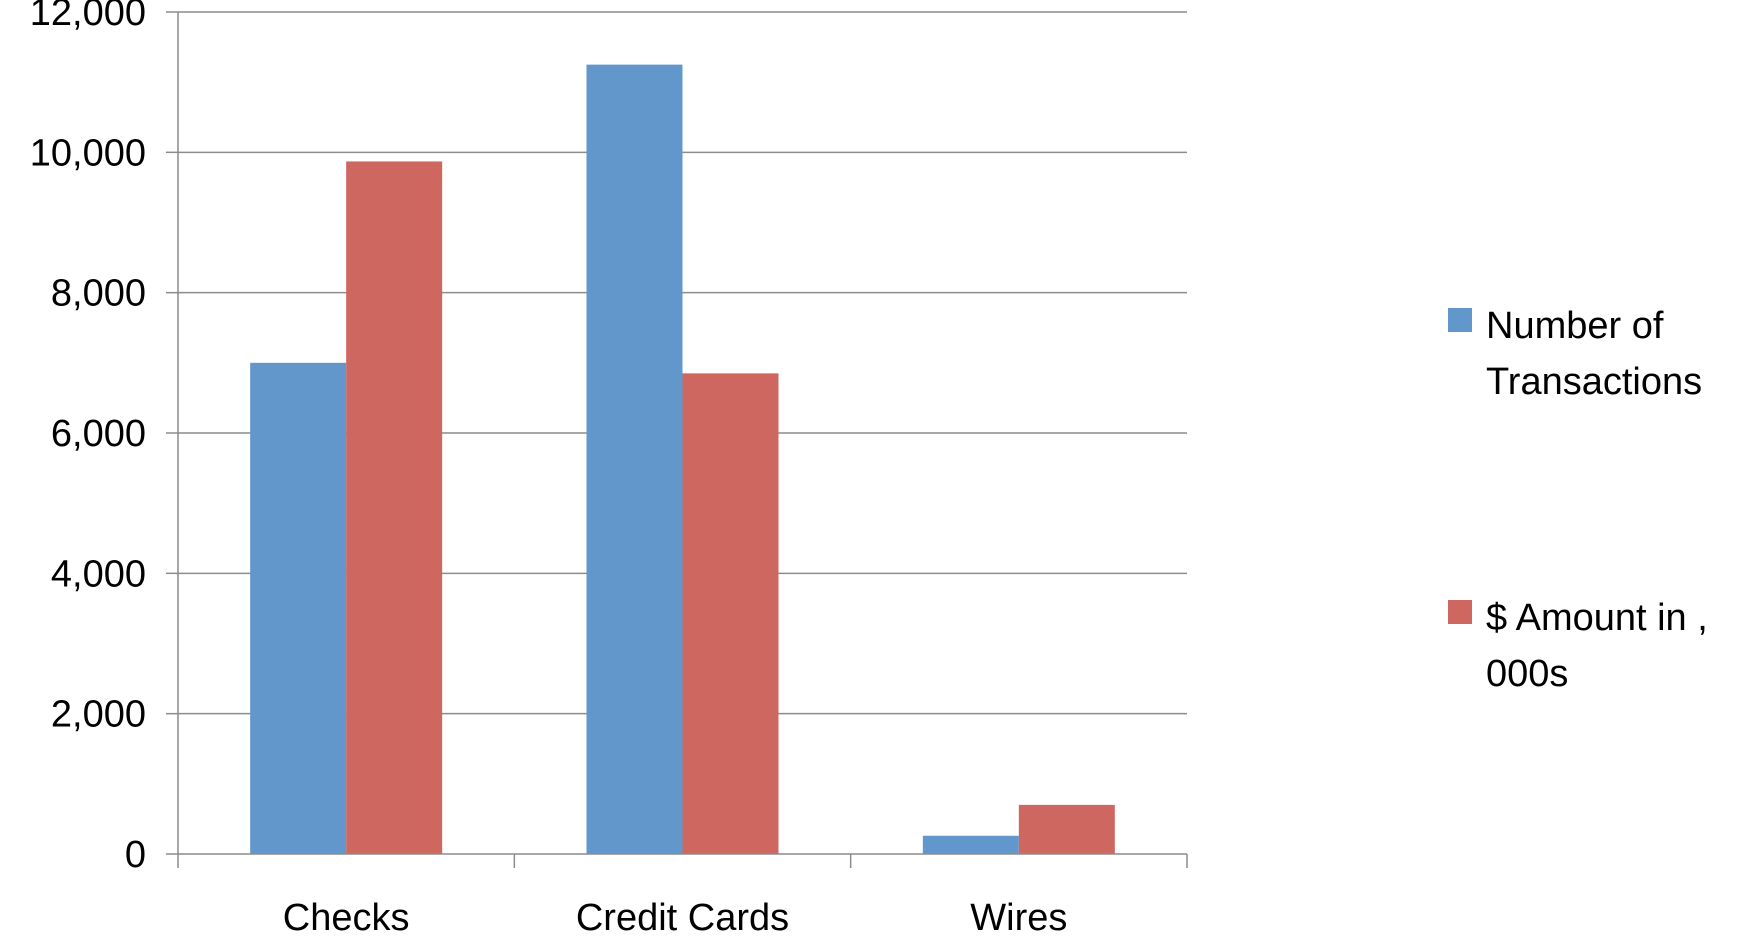 The height and width of the screenshot is (937, 1749). Describe the element at coordinates (1578, 500) in the screenshot. I see `legend: Number of Transactions $ Amount in , 000s` at that location.